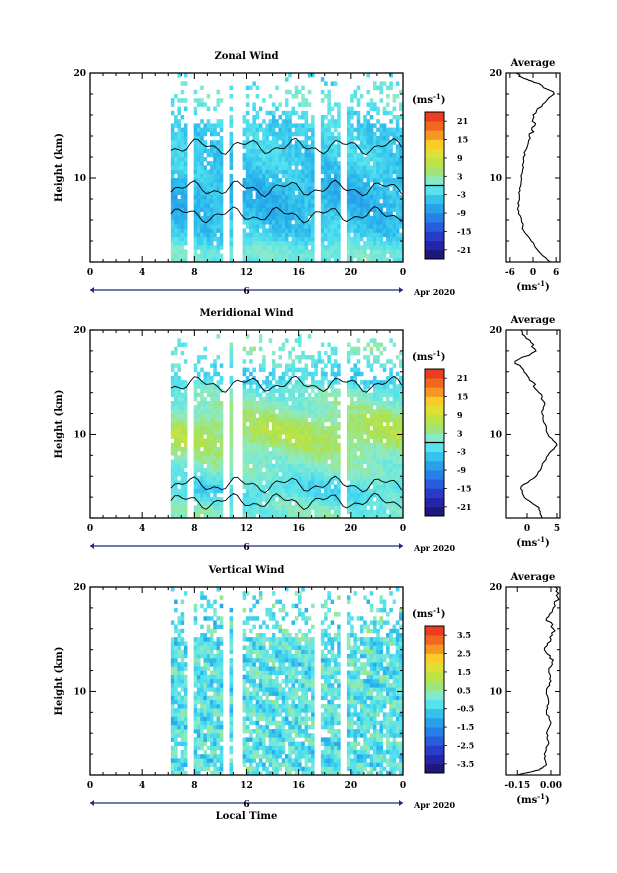 This screenshot has height=873, width=617. I want to click on colorbar-segment, so click(434, 502).